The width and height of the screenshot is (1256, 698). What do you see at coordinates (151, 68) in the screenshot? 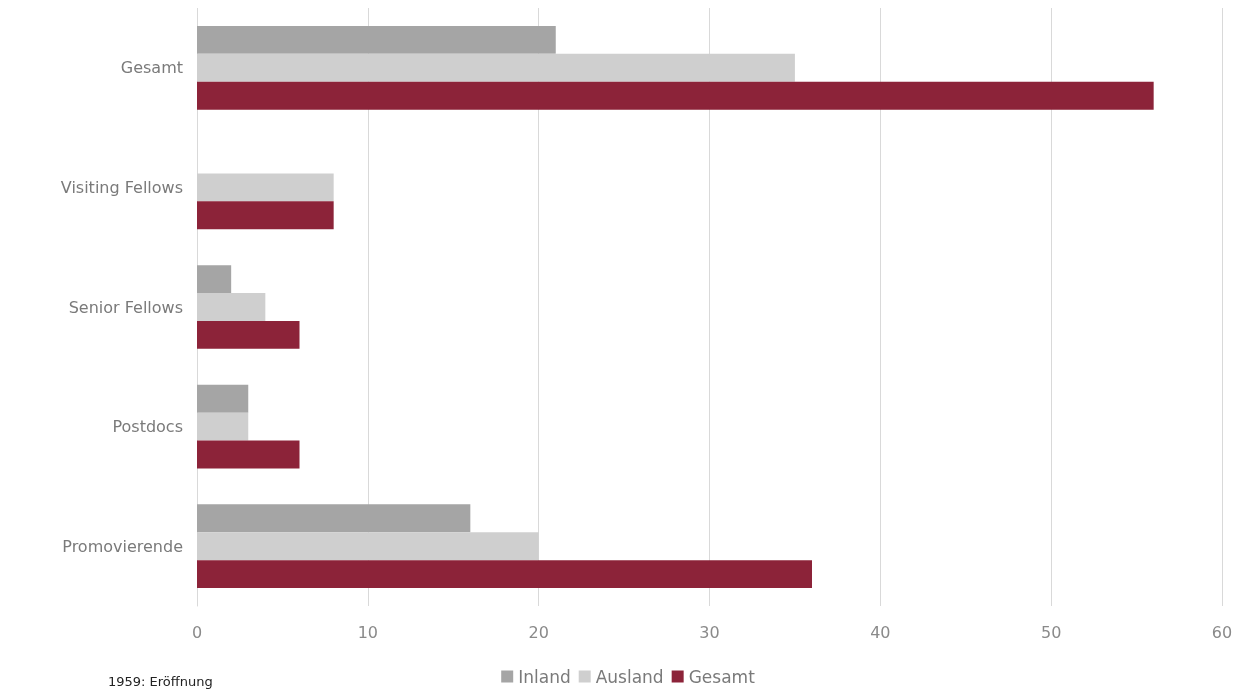
I see `y-tick-label: Gesamt` at bounding box center [151, 68].